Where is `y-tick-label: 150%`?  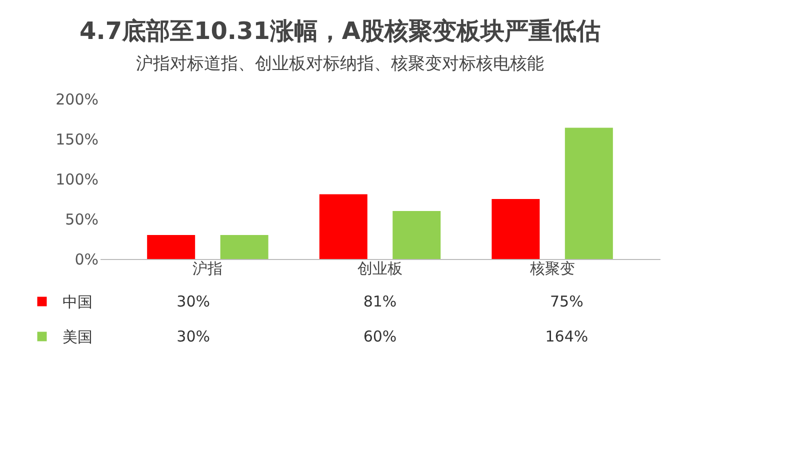 y-tick-label: 150% is located at coordinates (77, 139).